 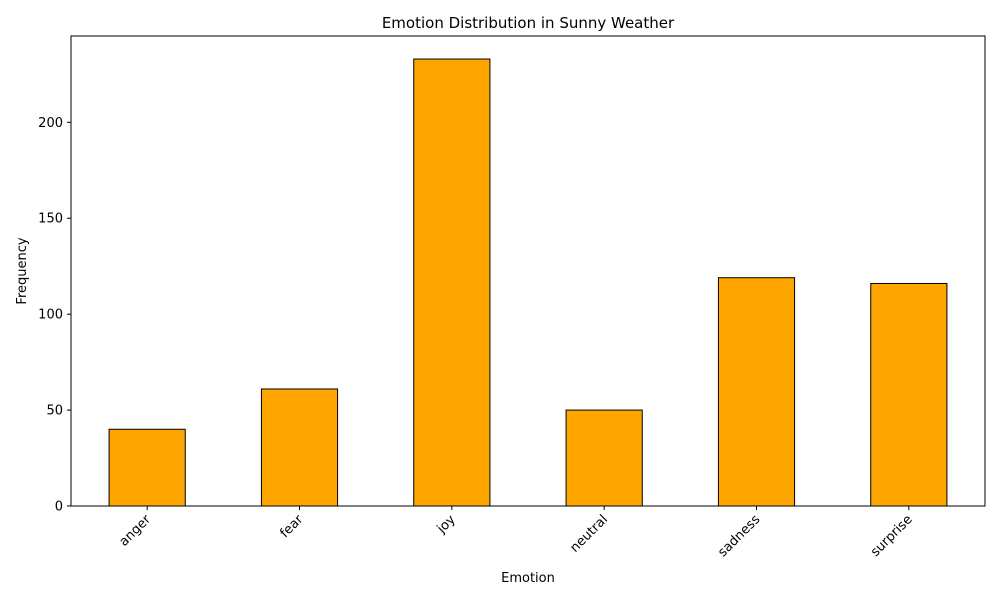 What do you see at coordinates (50, 123) in the screenshot?
I see `y-tick-label: 200` at bounding box center [50, 123].